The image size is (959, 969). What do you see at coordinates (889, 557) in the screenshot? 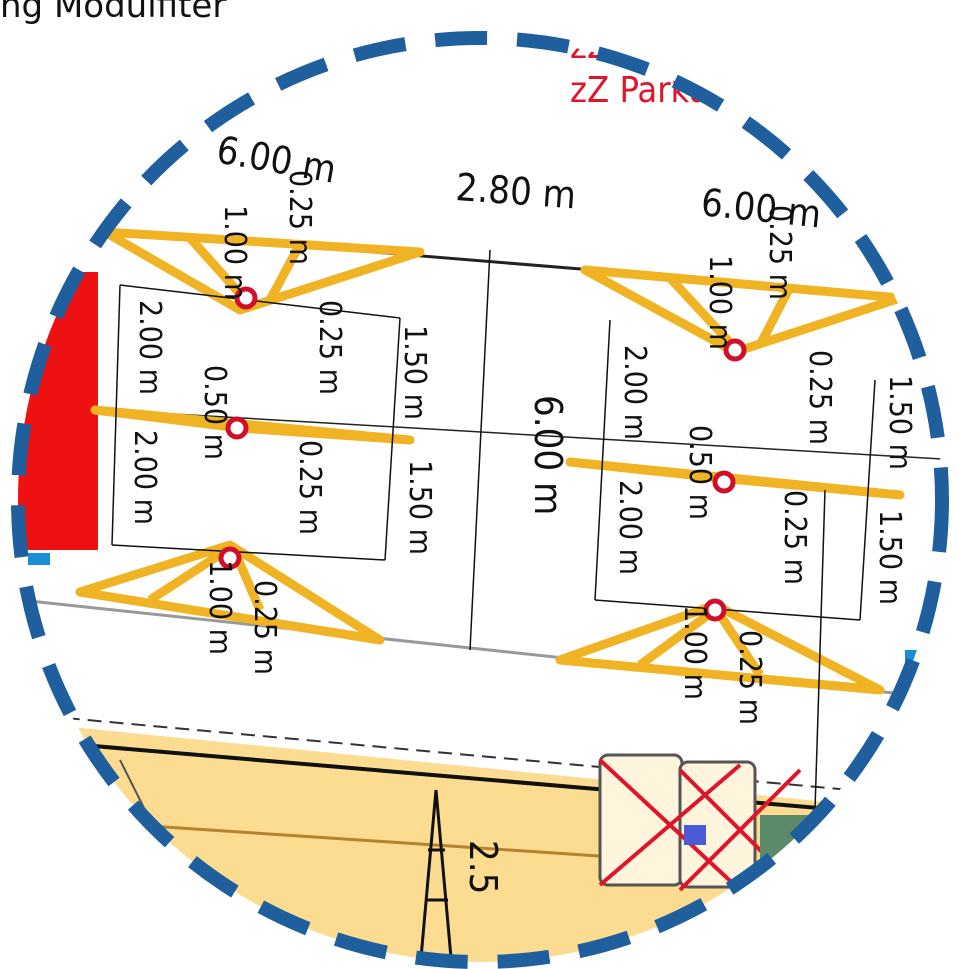
I see `dim-right-150-bot: 1.50 m` at bounding box center [889, 557].